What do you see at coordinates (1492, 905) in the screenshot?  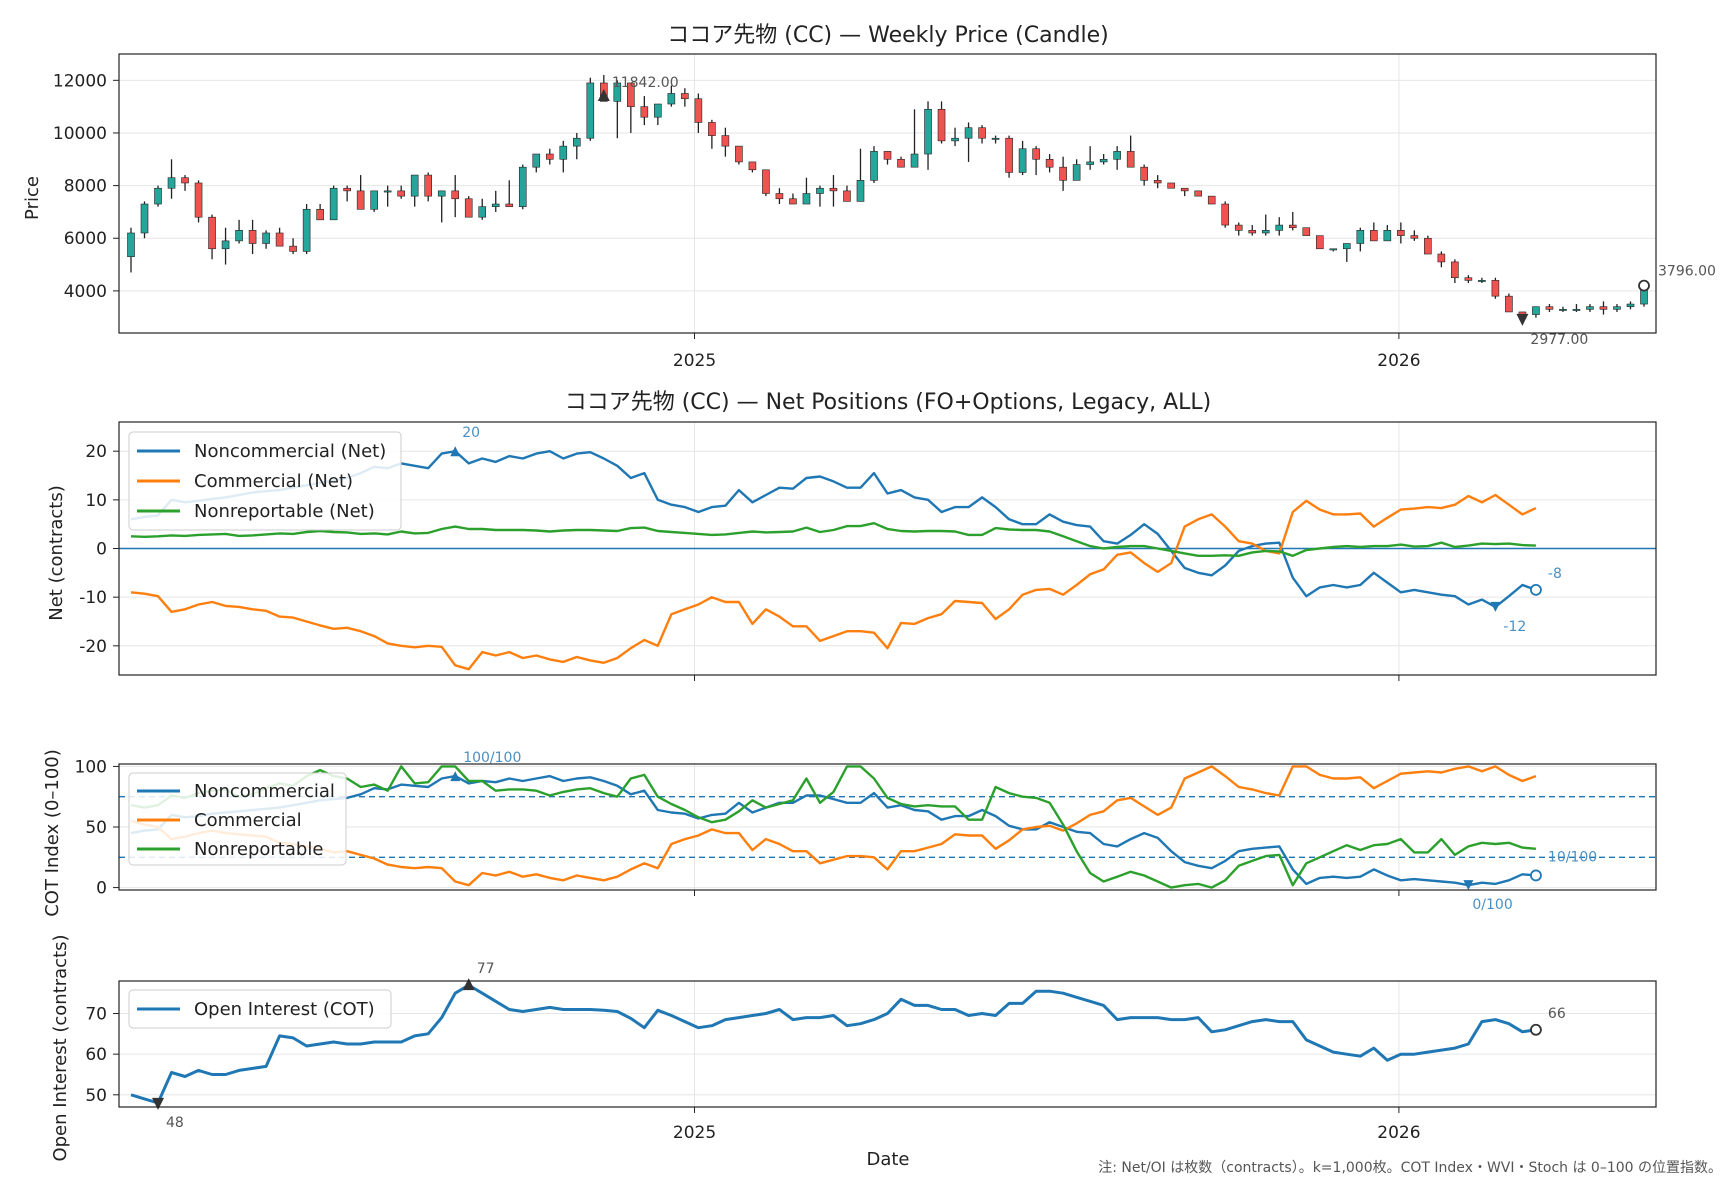 I see `cot-min-label: 0/100` at bounding box center [1492, 905].